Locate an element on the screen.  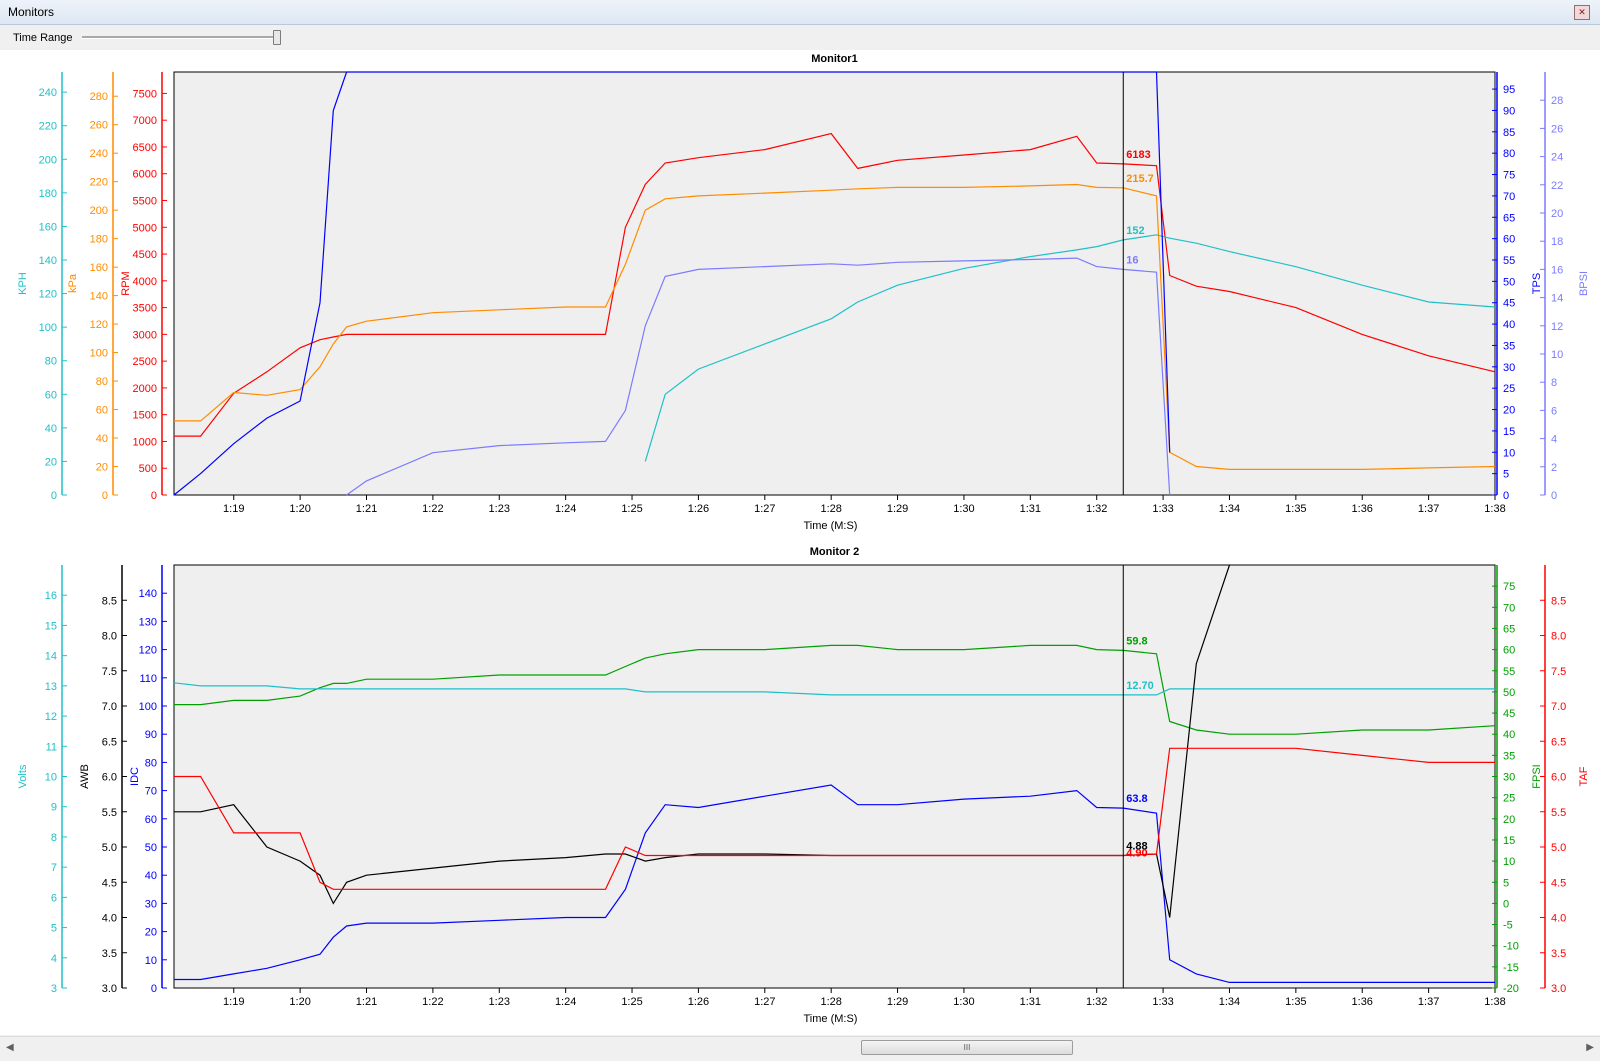
x-tick-label: 1:24 is located at coordinates (565, 1002).